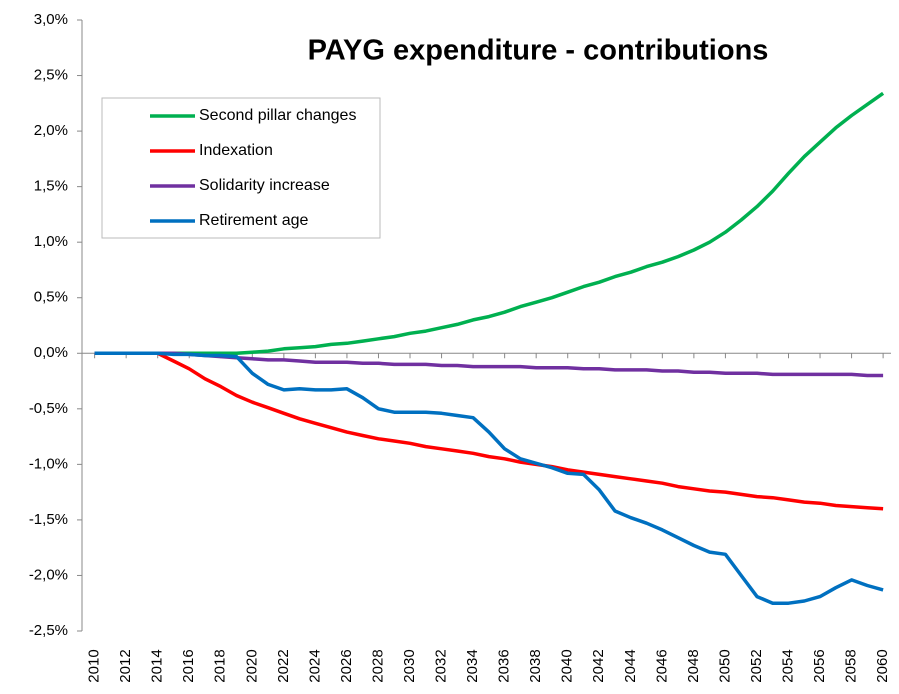 The height and width of the screenshot is (694, 899). I want to click on x-tick-label: 2058, so click(851, 665).